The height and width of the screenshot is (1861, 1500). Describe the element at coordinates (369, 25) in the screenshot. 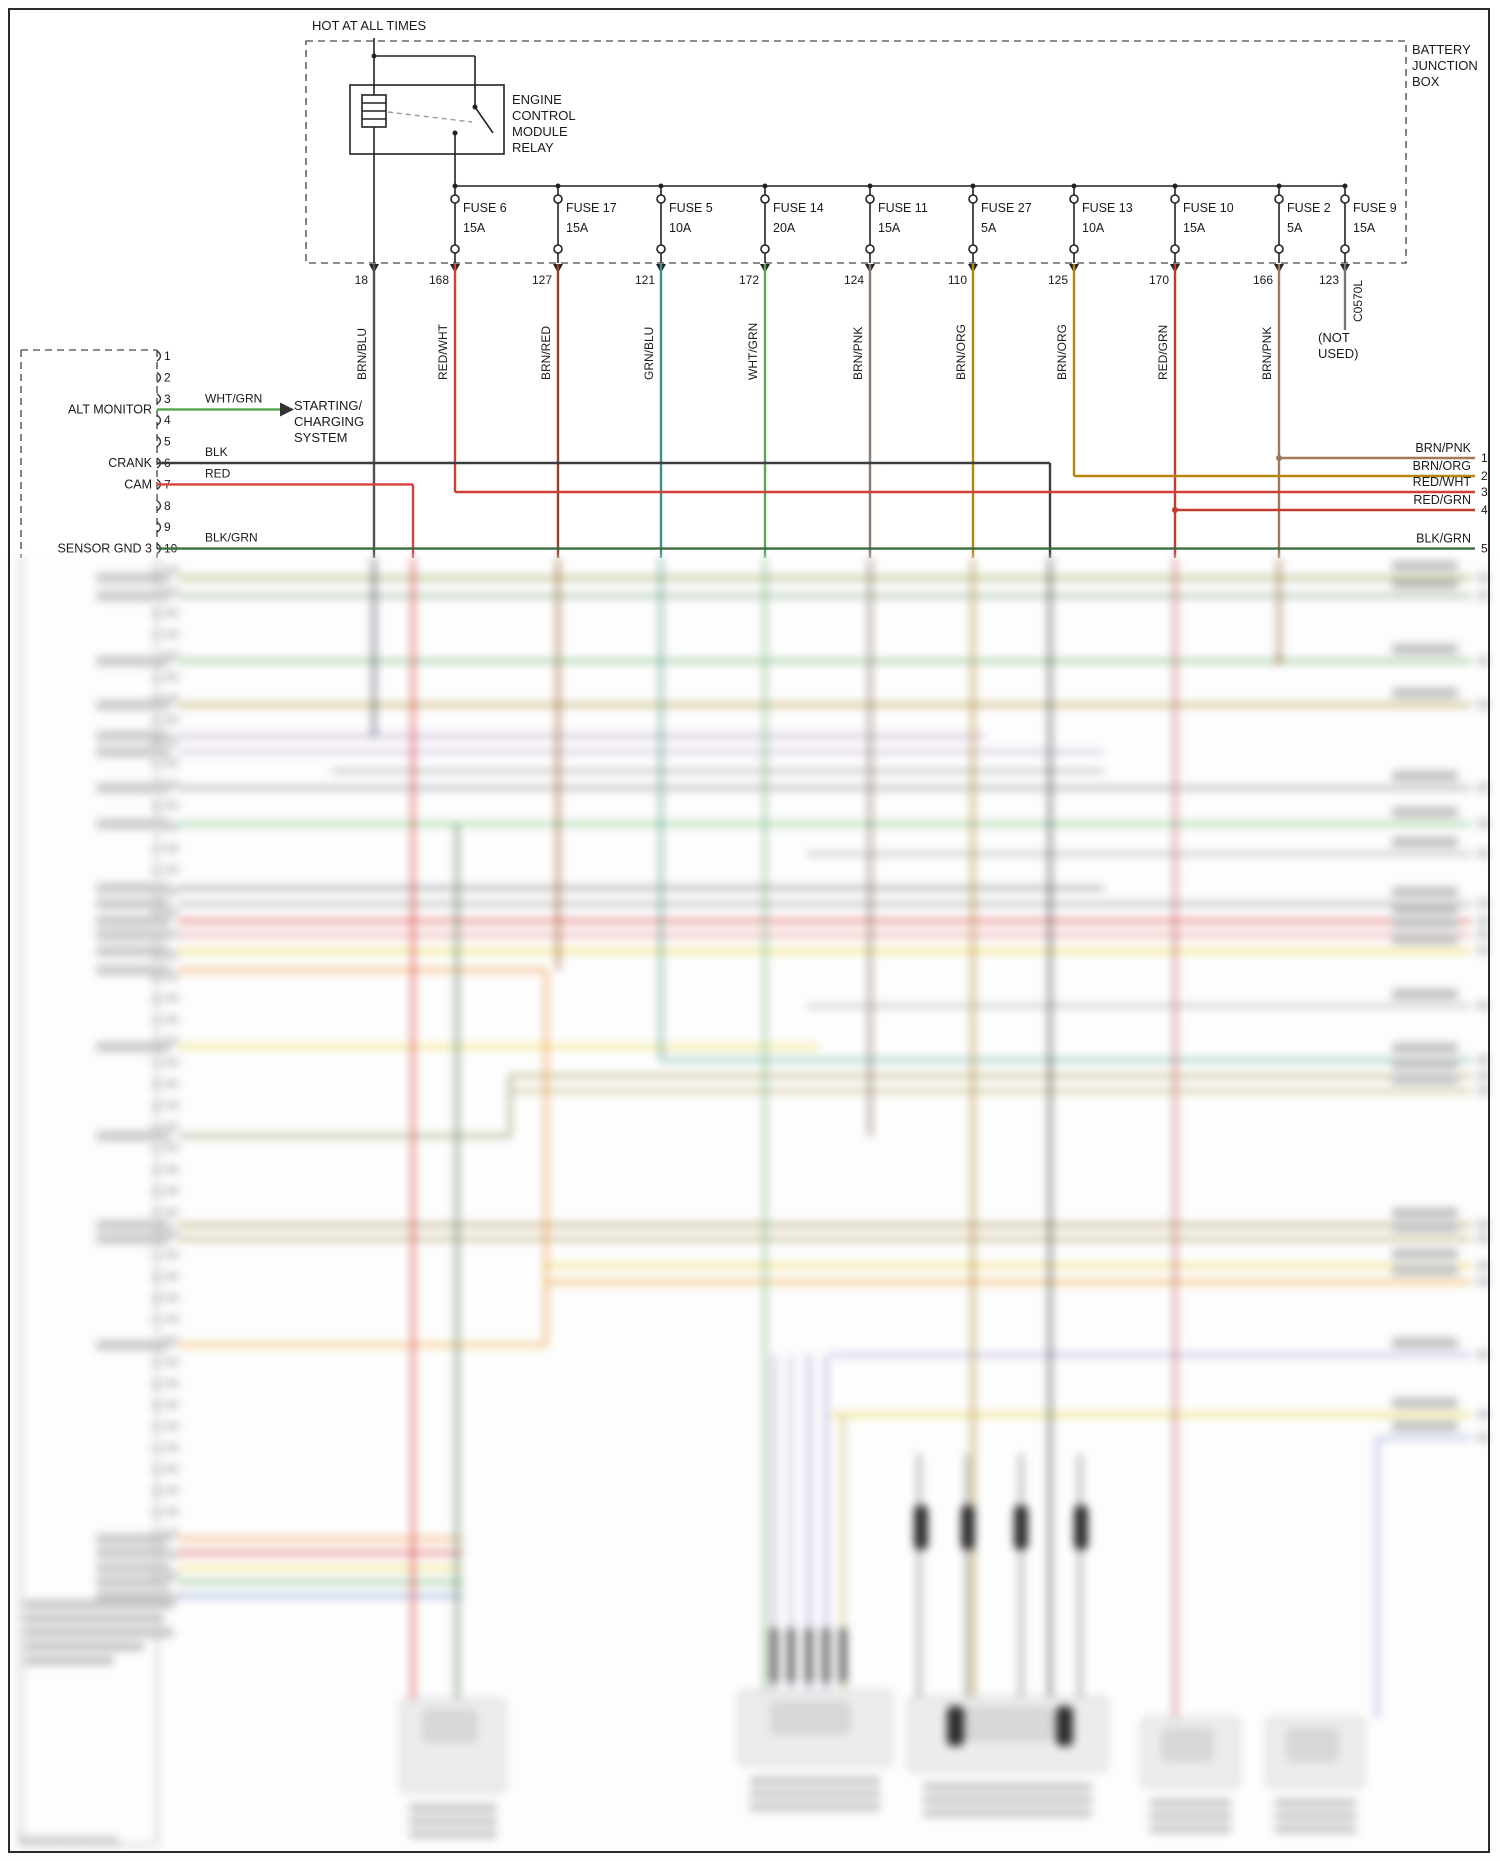

I see `hot-at-all-times-label: HOT AT ALL TIMES` at that location.